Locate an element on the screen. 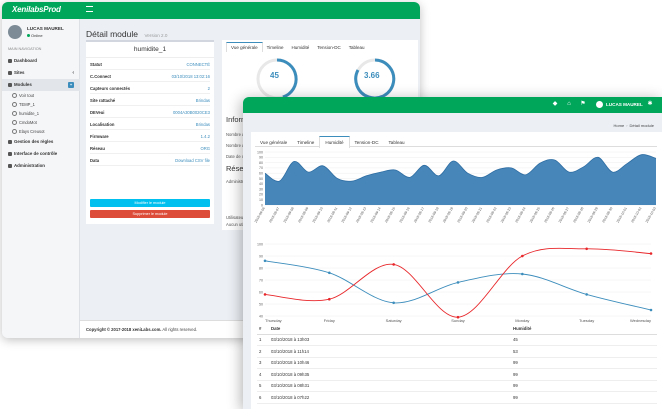 Image resolution: width=662 pixels, height=409 pixels. x-tick-label: 2018-09-14 is located at coordinates (376, 214).